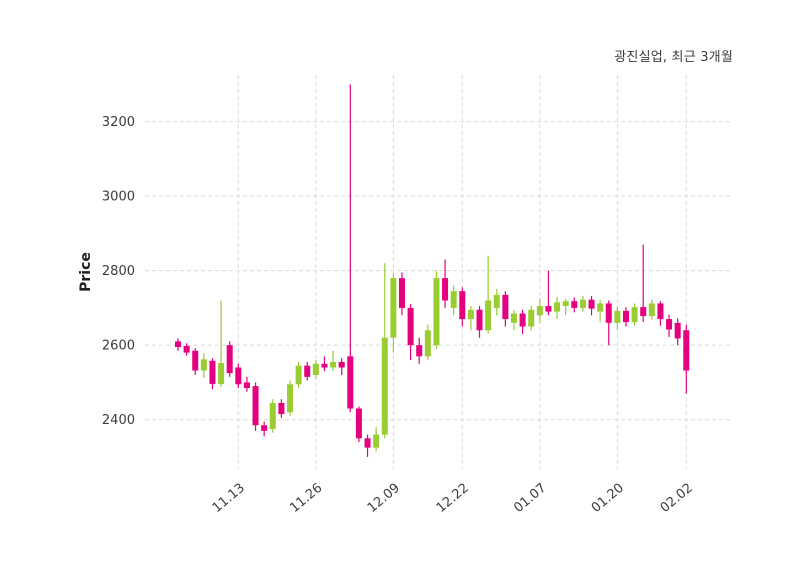 The height and width of the screenshot is (575, 800). Describe the element at coordinates (608, 498) in the screenshot. I see `x-tick-label: 01.20` at that location.